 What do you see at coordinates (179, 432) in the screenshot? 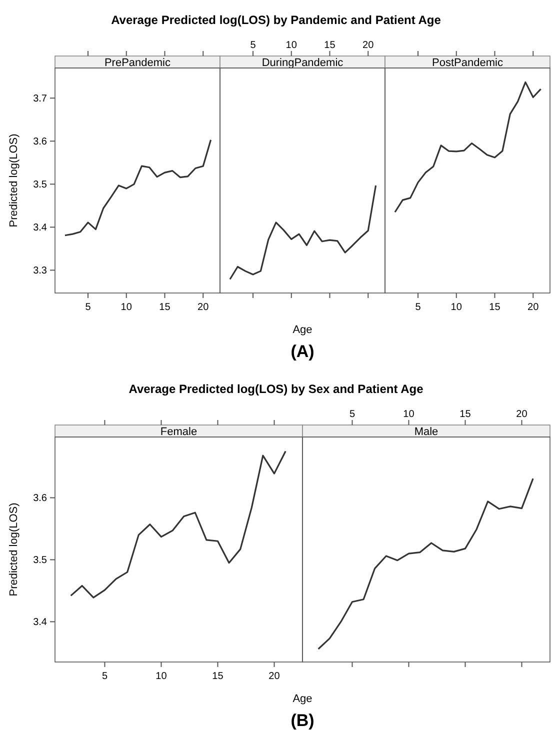
I see `chart-subtitle: Female` at bounding box center [179, 432].